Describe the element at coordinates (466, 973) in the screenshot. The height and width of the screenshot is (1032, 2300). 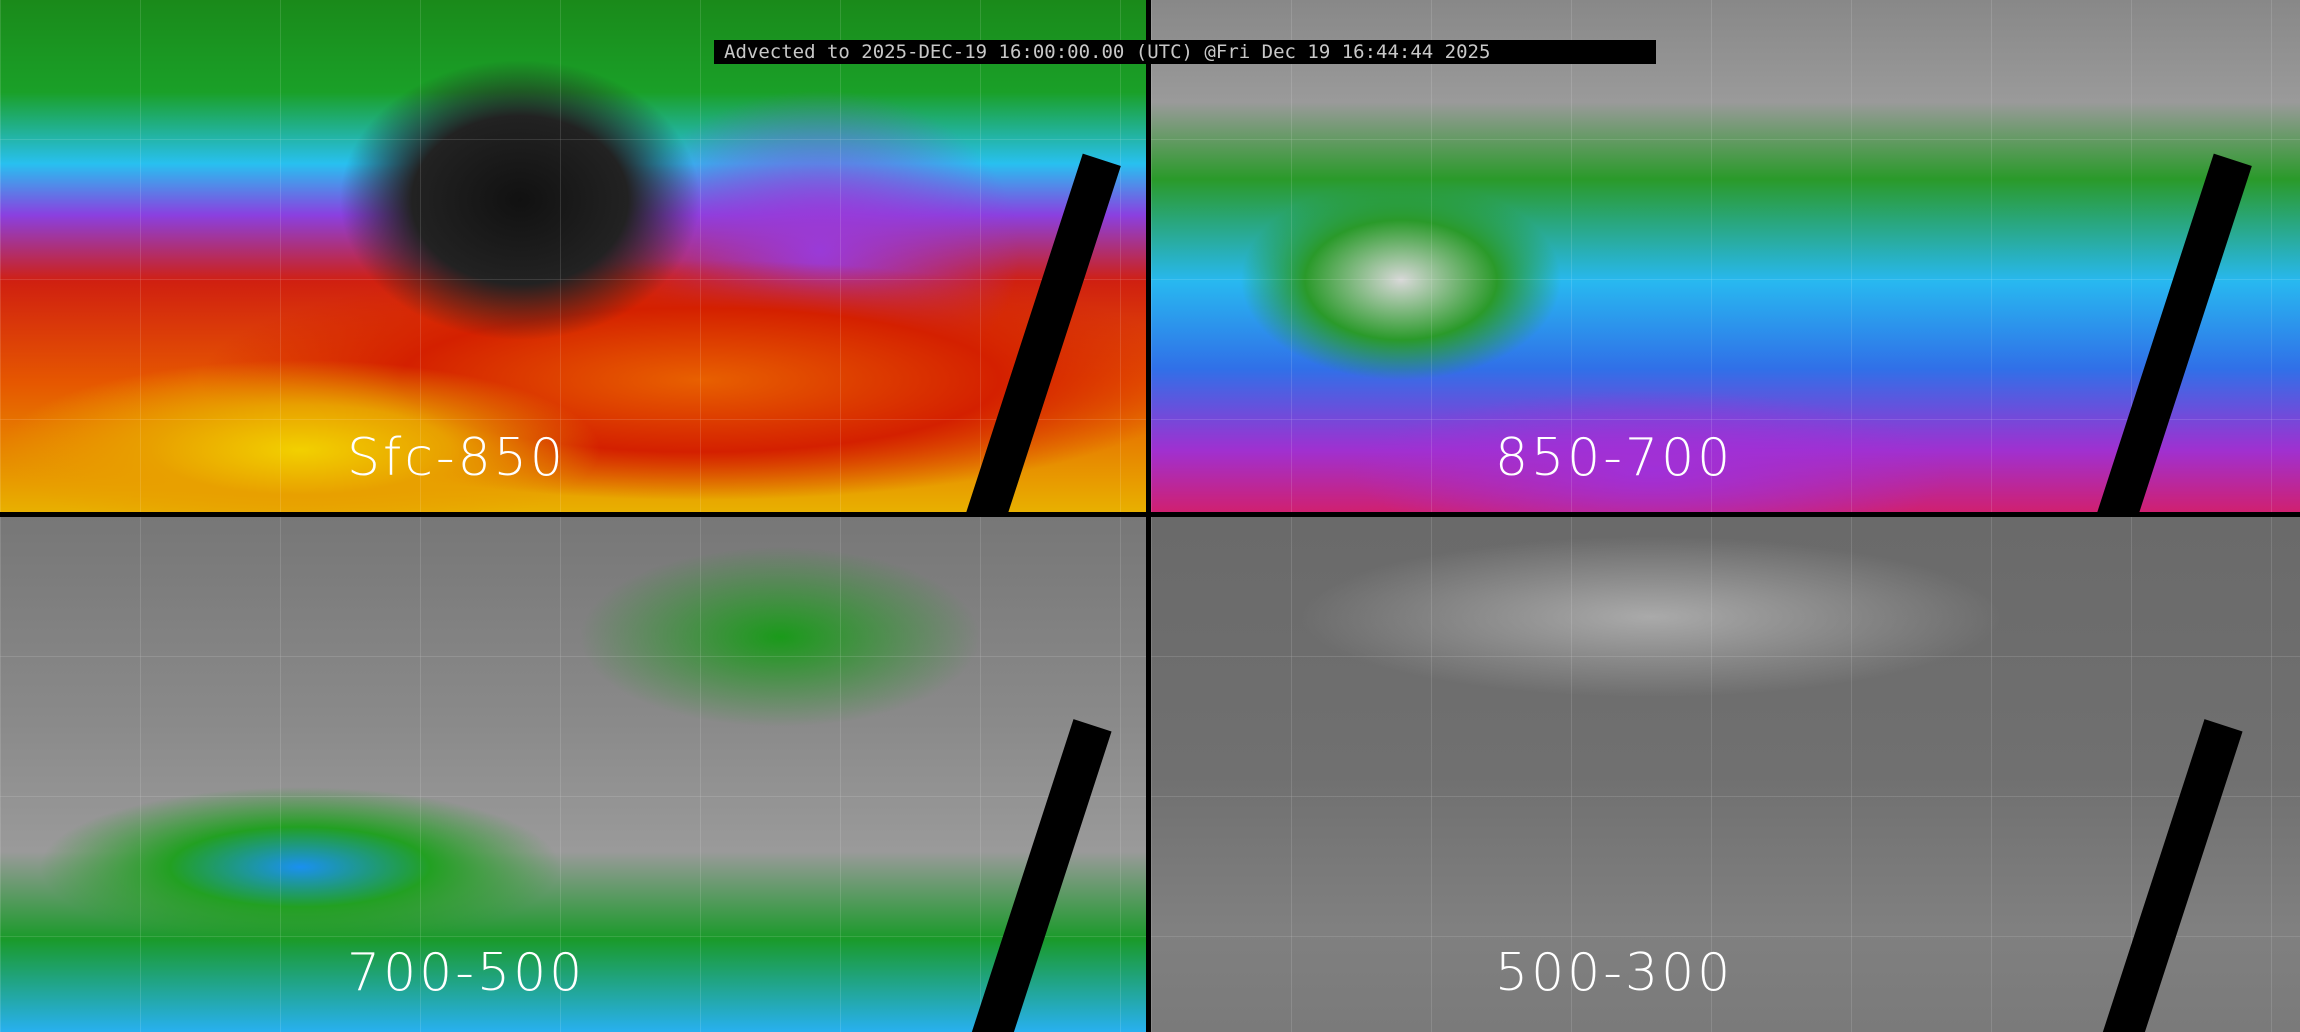
I see `layer-label: 700-500` at that location.